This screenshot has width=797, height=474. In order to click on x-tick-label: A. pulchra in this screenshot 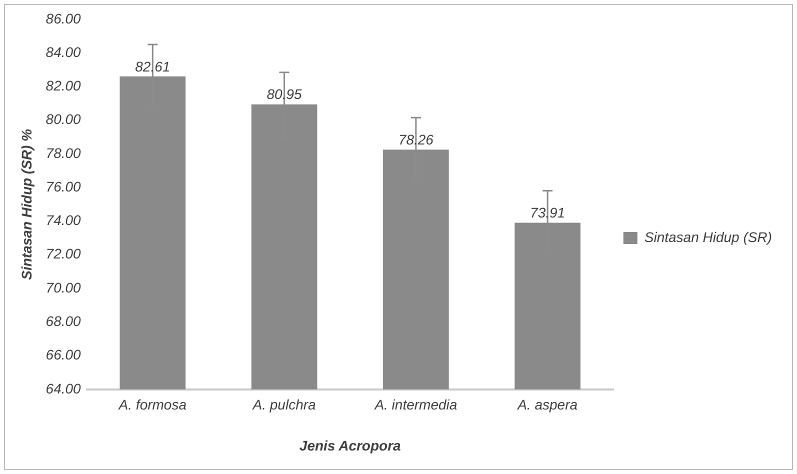, I will do `click(284, 404)`.